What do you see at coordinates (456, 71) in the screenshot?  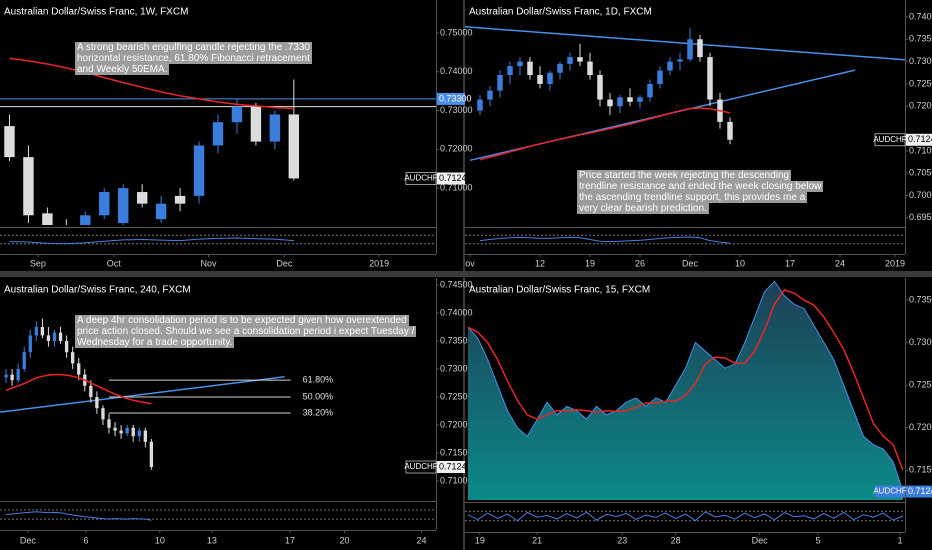 I see `y-tick-label: 0.74000` at bounding box center [456, 71].